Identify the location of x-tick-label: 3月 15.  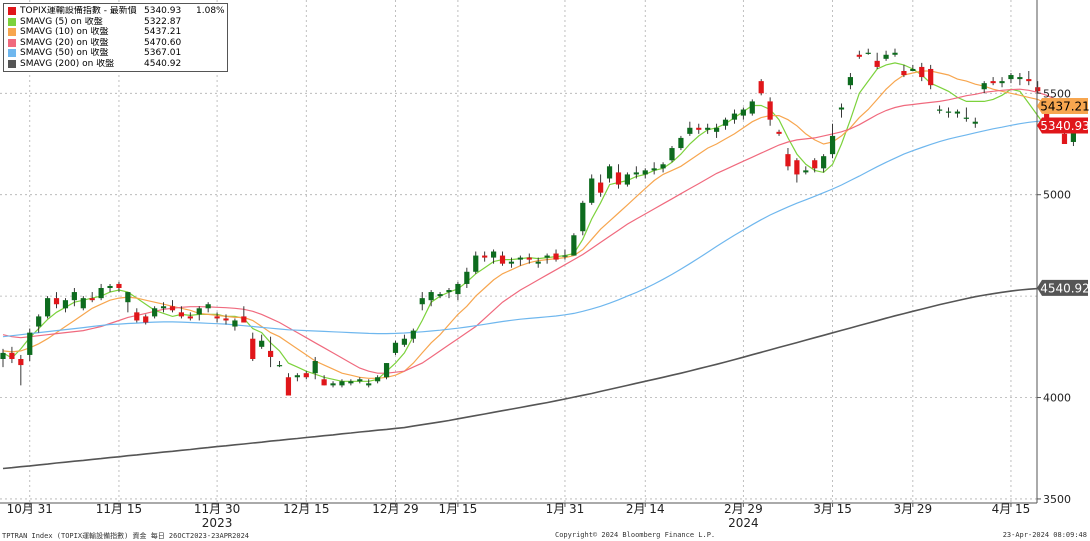
(832, 509).